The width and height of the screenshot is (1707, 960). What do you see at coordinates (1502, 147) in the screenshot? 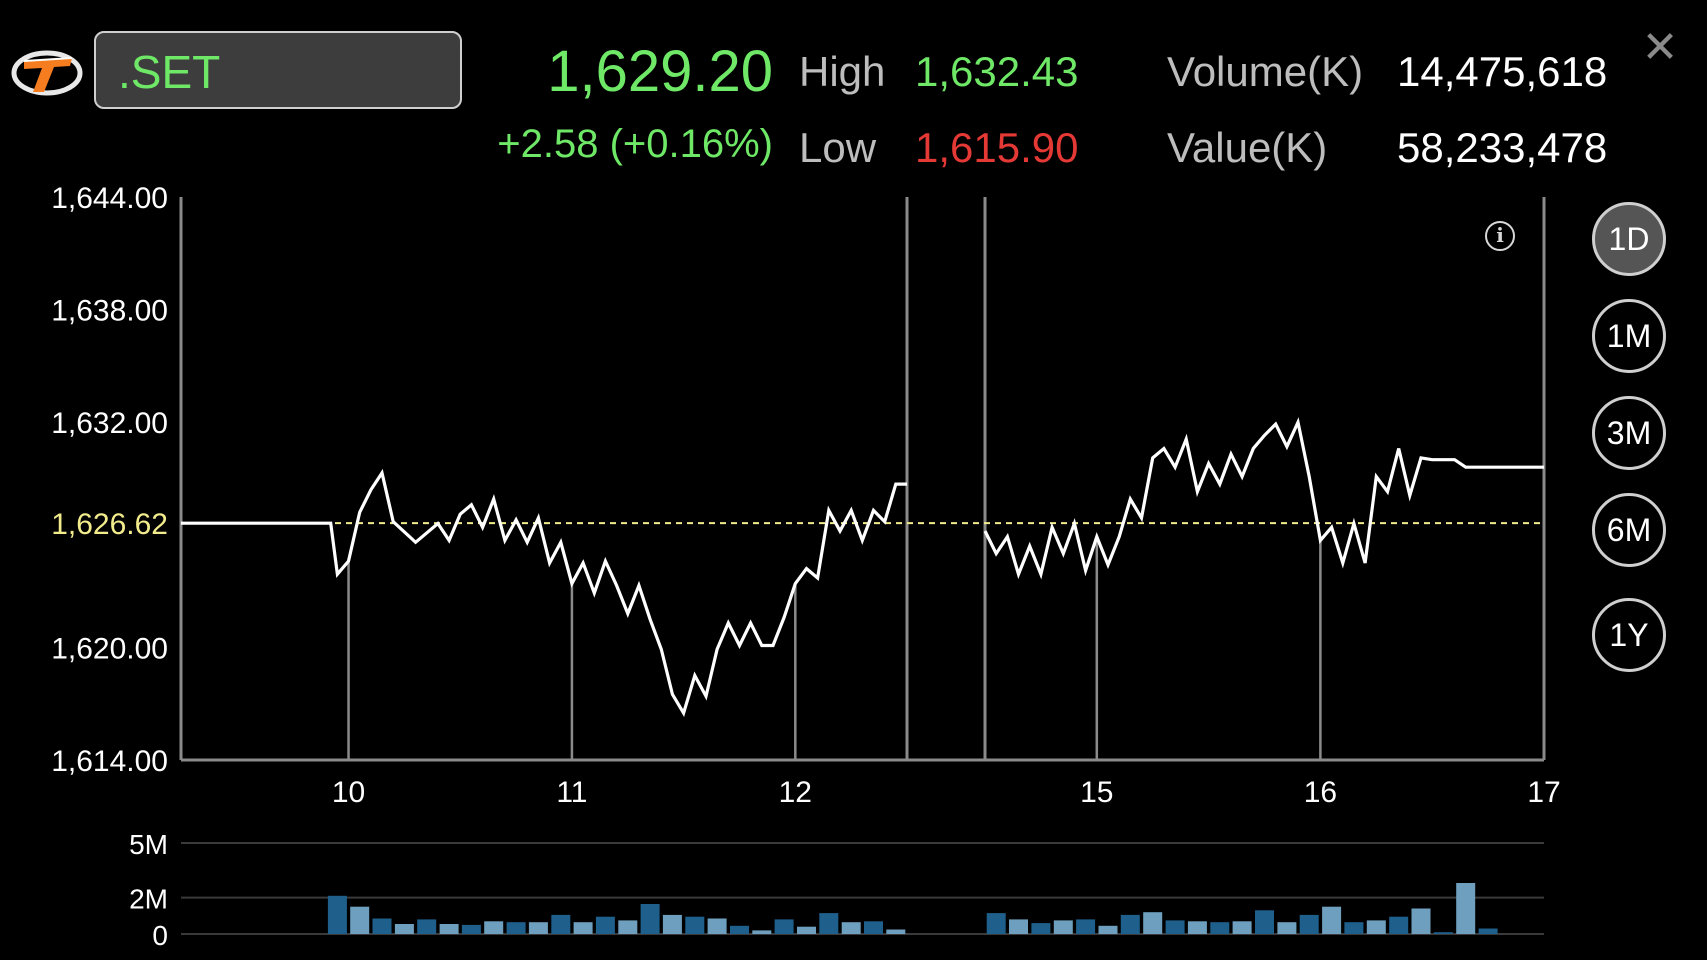
I see `value-value: 58,233,478` at bounding box center [1502, 147].